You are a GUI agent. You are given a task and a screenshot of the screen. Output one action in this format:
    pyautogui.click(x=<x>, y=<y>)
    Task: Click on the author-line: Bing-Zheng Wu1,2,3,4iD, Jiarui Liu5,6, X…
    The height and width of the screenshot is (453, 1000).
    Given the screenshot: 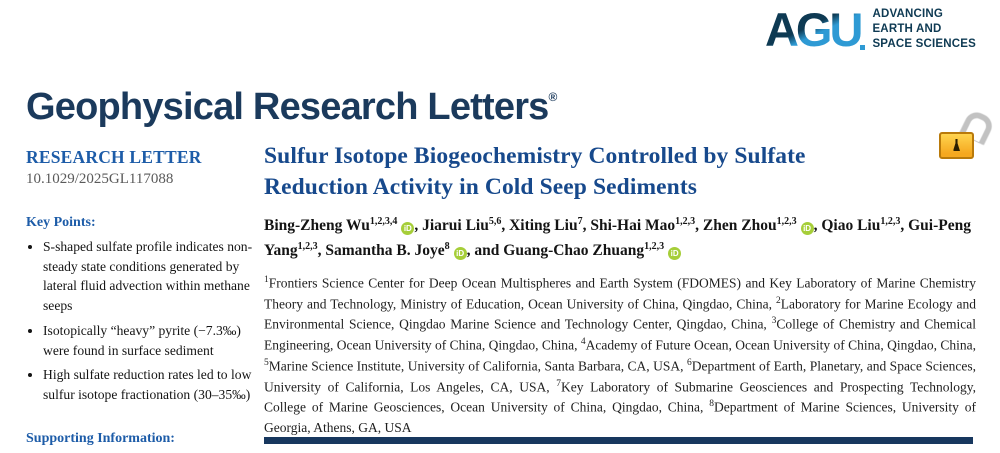 What is the action you would take?
    pyautogui.click(x=620, y=239)
    